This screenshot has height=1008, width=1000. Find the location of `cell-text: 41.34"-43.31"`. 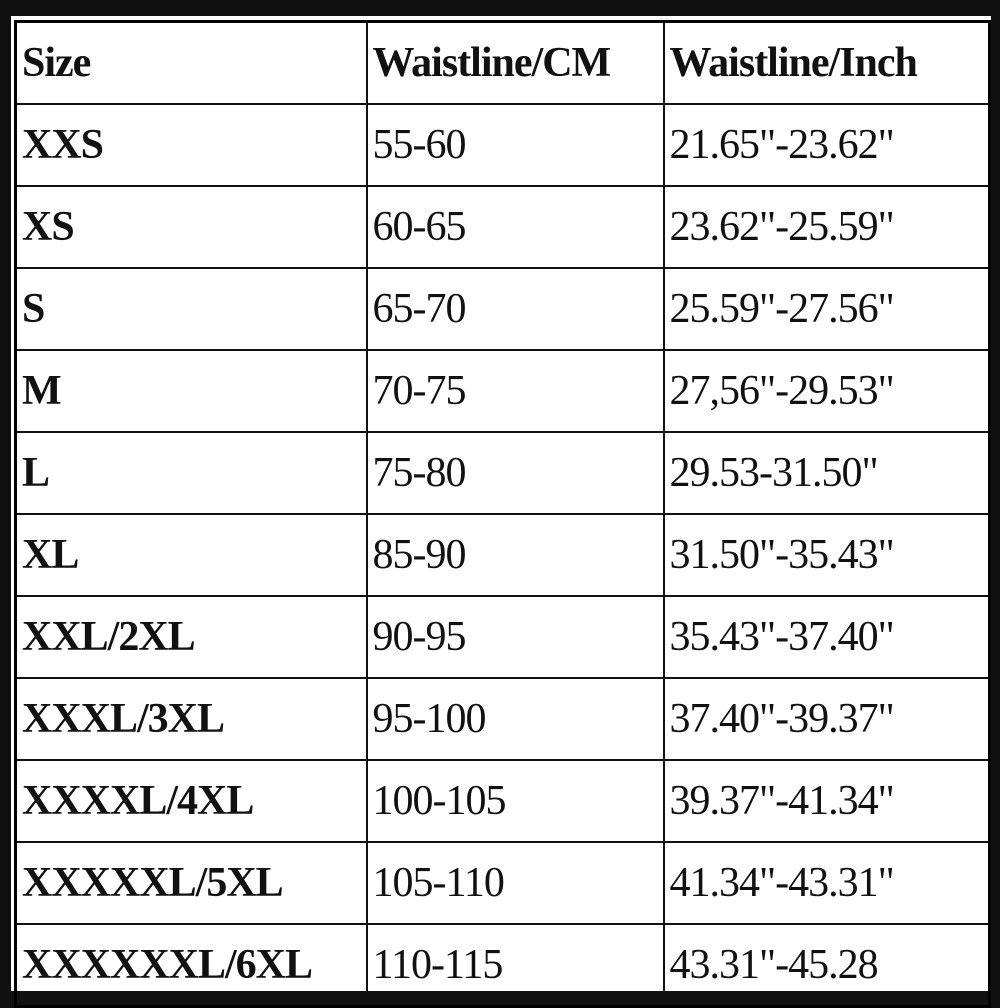

cell-text: 41.34"-43.31" is located at coordinates (782, 883).